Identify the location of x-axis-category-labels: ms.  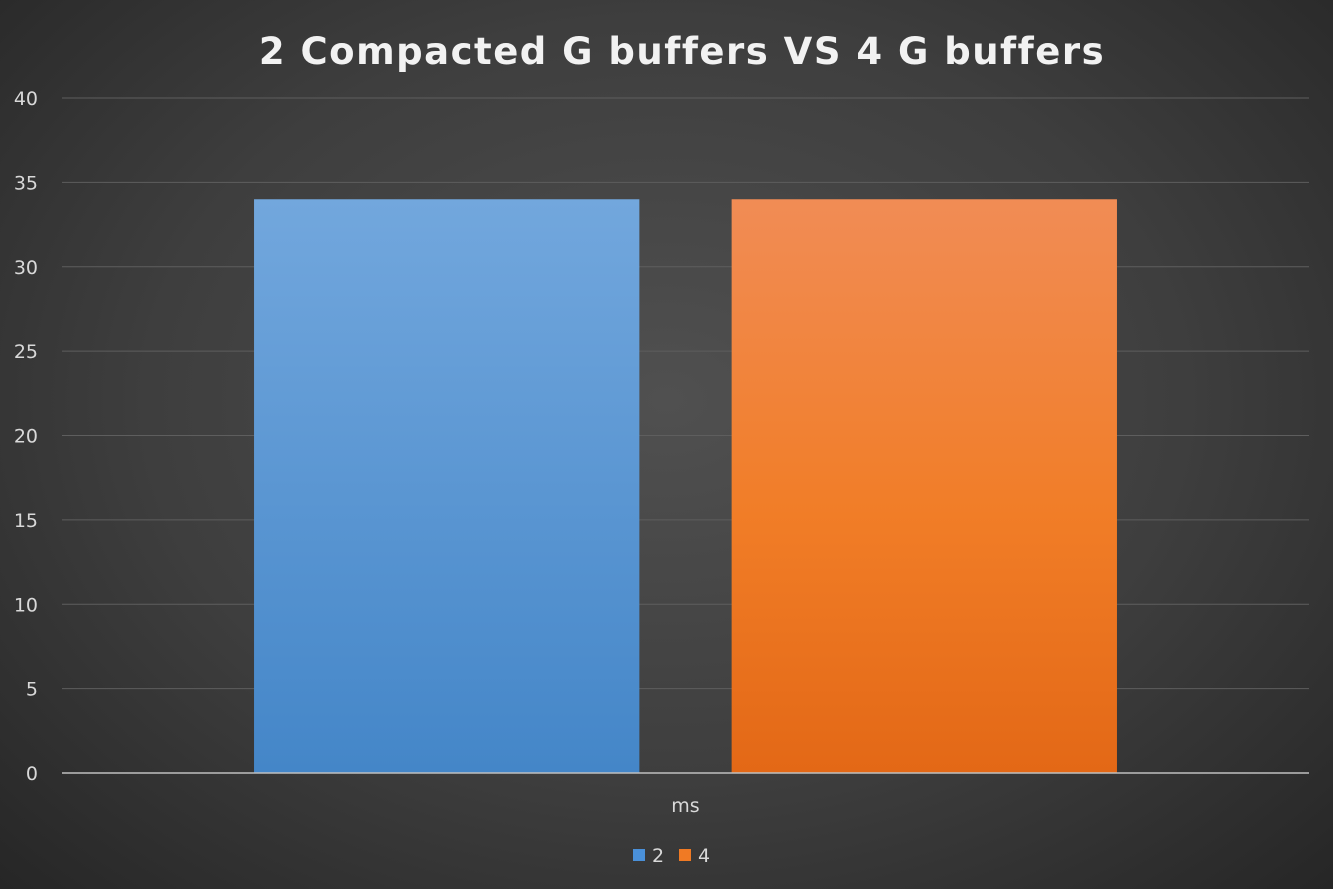
(685, 806).